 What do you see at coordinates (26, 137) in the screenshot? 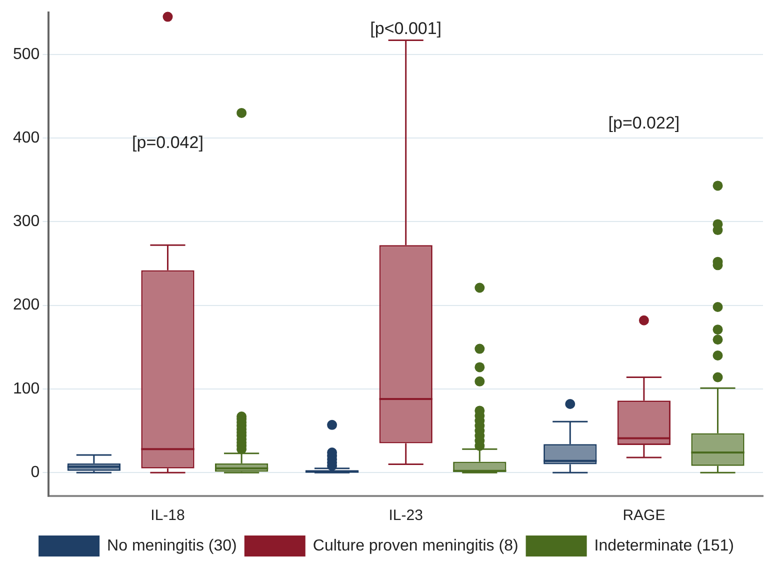
I see `y-tick-label: 400` at bounding box center [26, 137].